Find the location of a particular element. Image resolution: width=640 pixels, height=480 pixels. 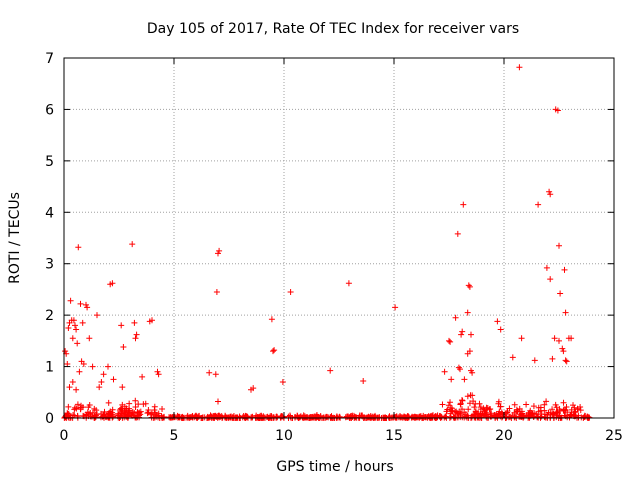

x-tick-label: 15 is located at coordinates (394, 436).